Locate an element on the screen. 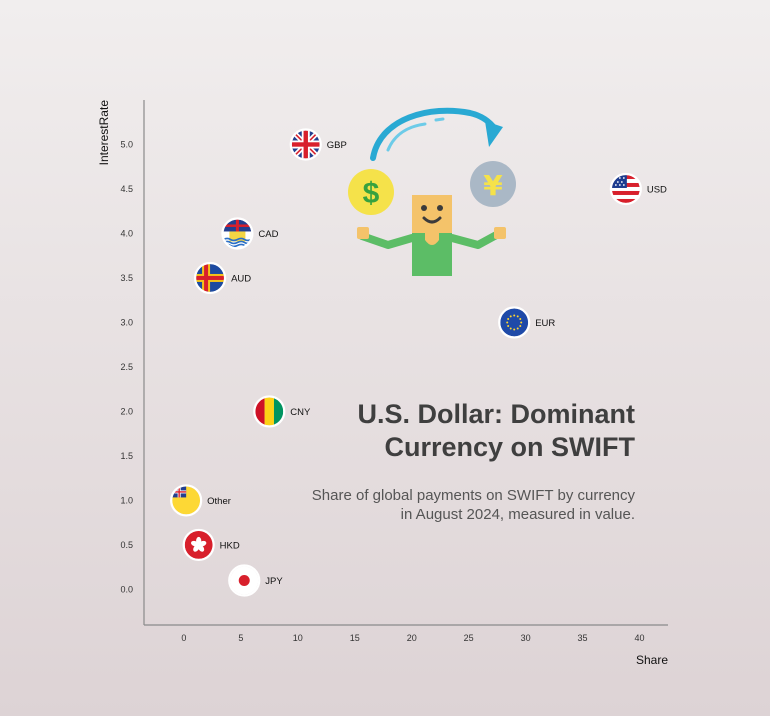 The image size is (770, 716). y-tick-label: 1.0 is located at coordinates (126, 500).